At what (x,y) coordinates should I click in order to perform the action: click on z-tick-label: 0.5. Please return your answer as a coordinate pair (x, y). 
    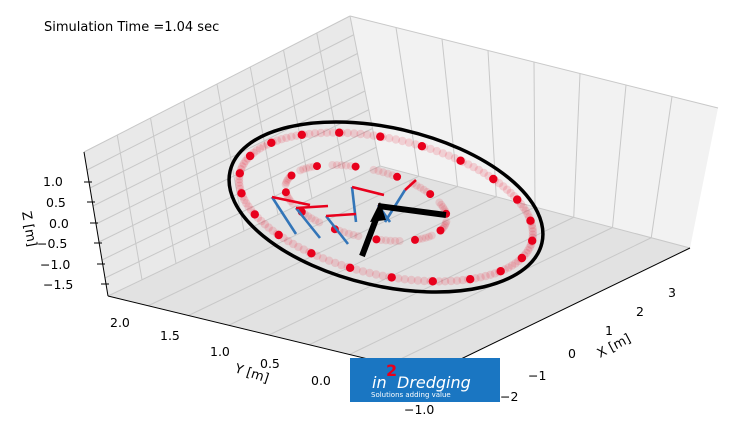
    Looking at the image, I should click on (56, 202).